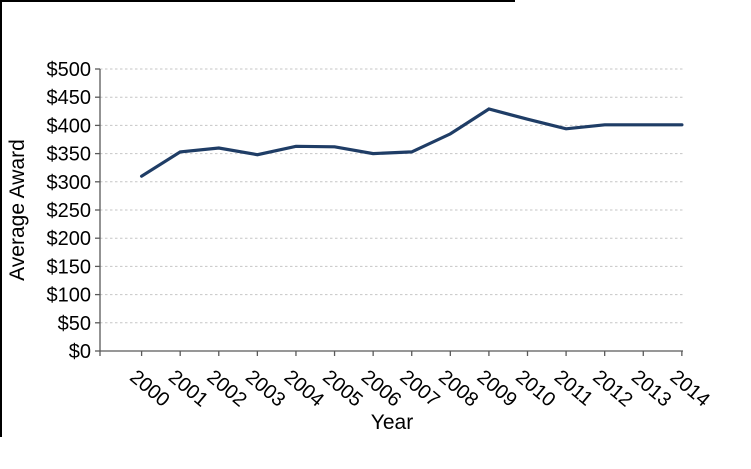 The image size is (751, 469). I want to click on x-tick-label: 2001, so click(188, 388).